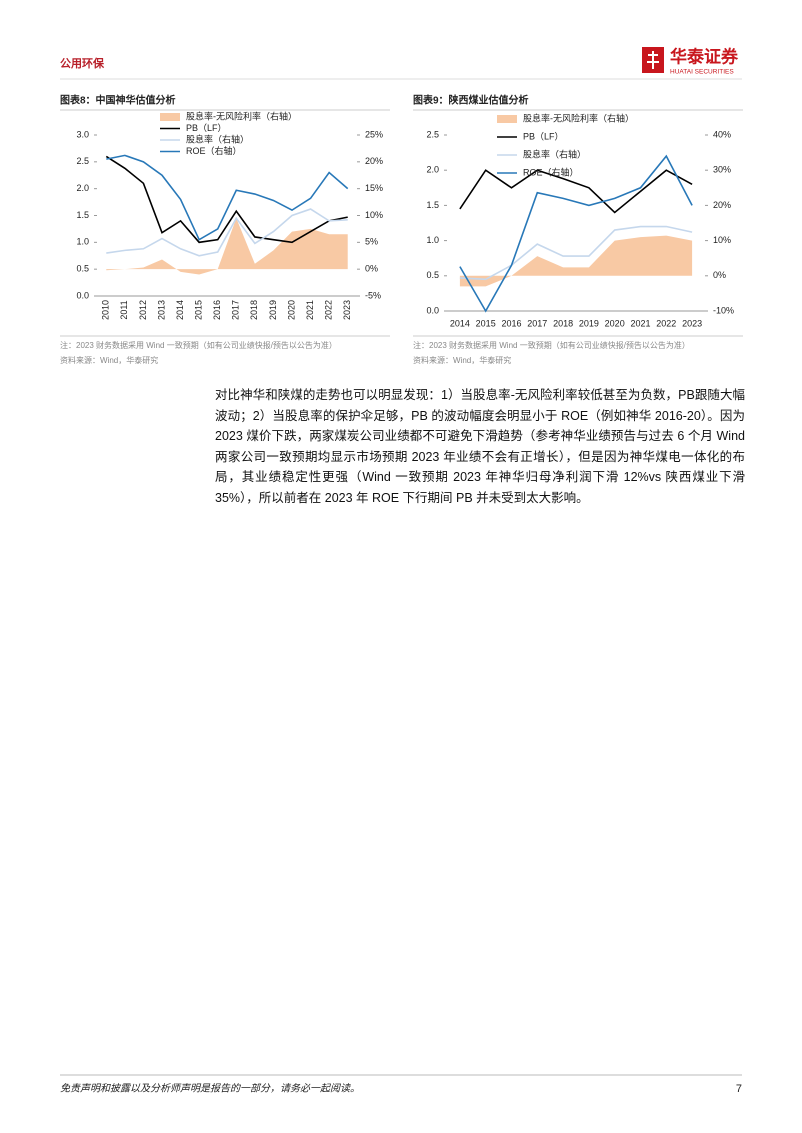 This screenshot has width=802, height=1133. What do you see at coordinates (373, 295) in the screenshot?
I see `y2-tick-label: -5%` at bounding box center [373, 295].